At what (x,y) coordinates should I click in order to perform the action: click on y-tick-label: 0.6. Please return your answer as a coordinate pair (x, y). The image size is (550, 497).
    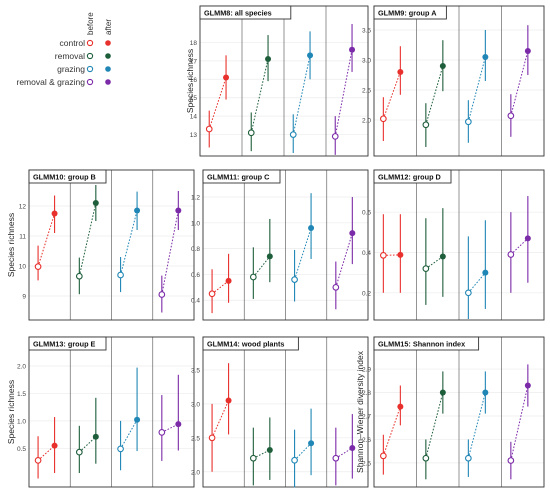
    Looking at the image, I should click on (195, 275).